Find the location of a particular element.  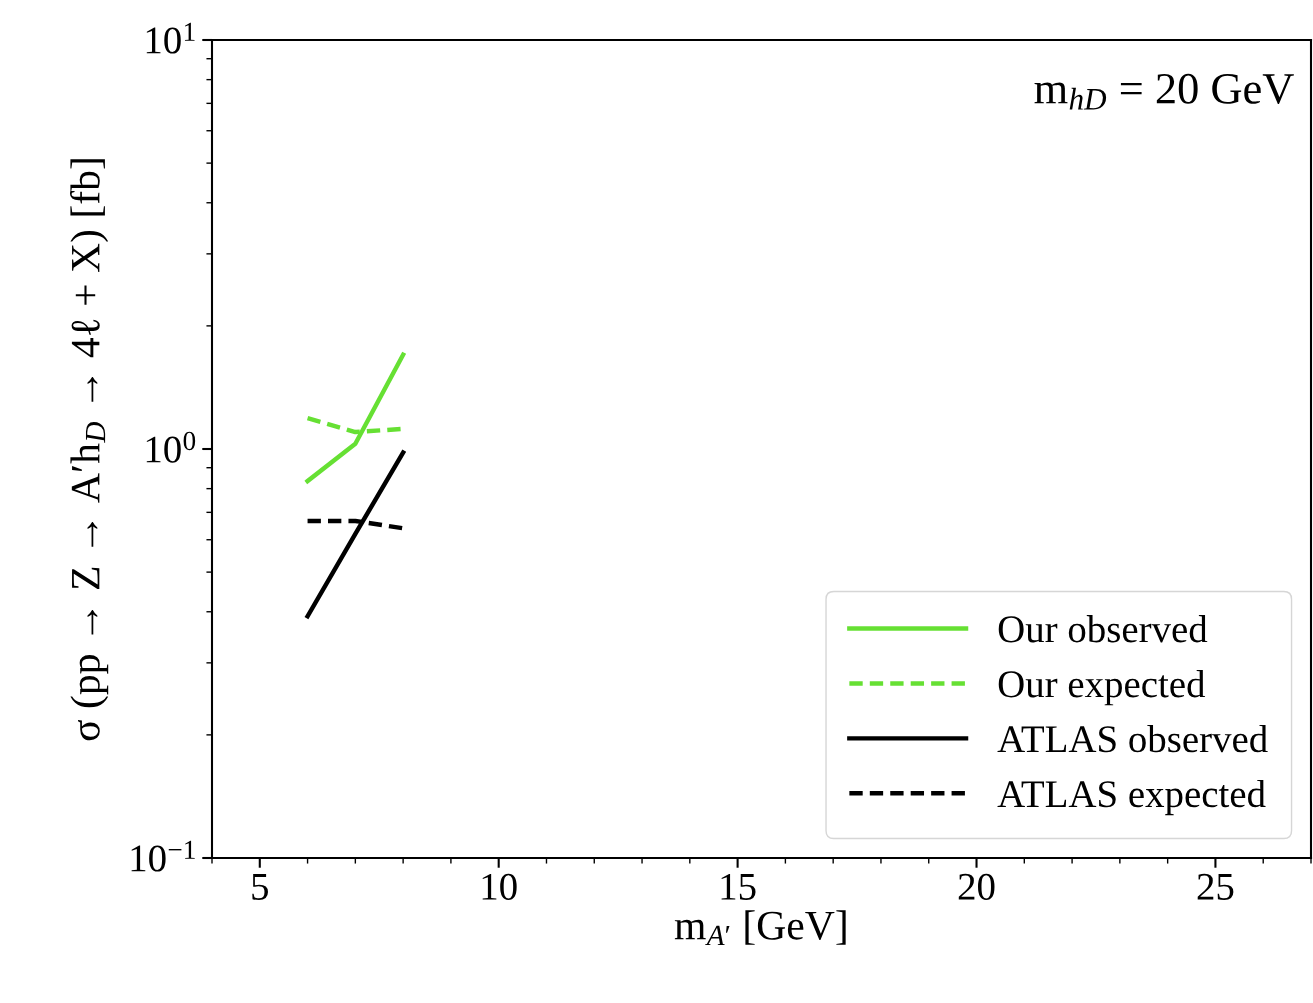

y-tick-label: 10$^{1}$ is located at coordinates (170, 38).